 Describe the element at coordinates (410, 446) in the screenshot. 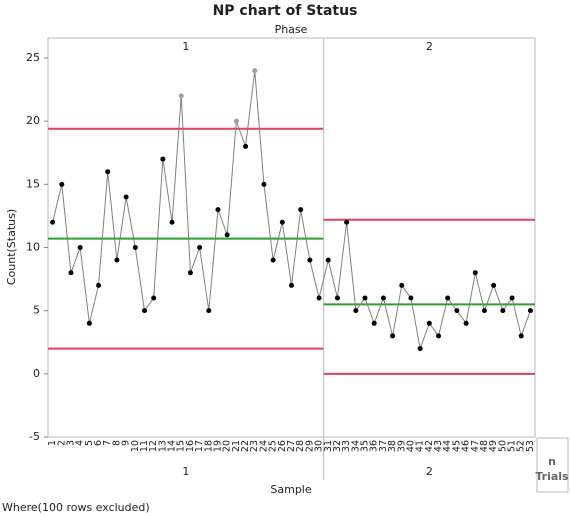

I see `x-tick-label: 40` at that location.